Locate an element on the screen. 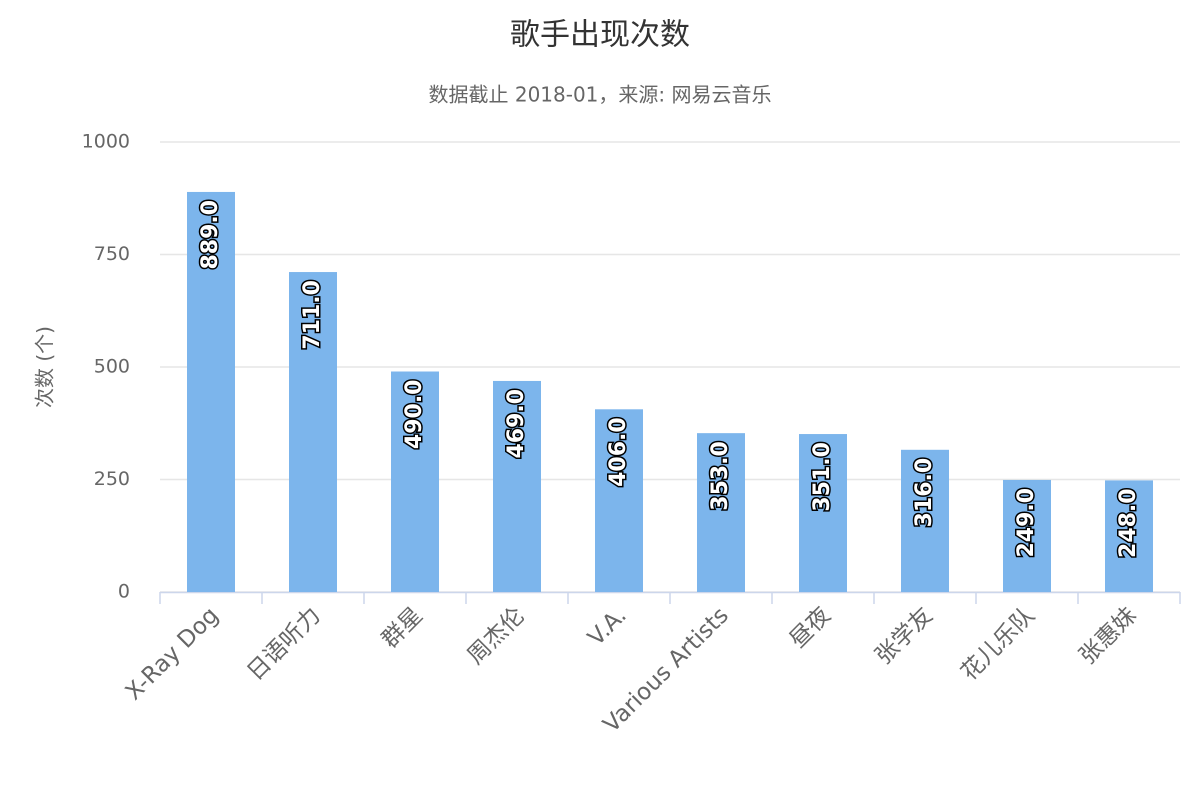 This screenshot has height=800, width=1200. data-label: 490.0 is located at coordinates (414, 415).